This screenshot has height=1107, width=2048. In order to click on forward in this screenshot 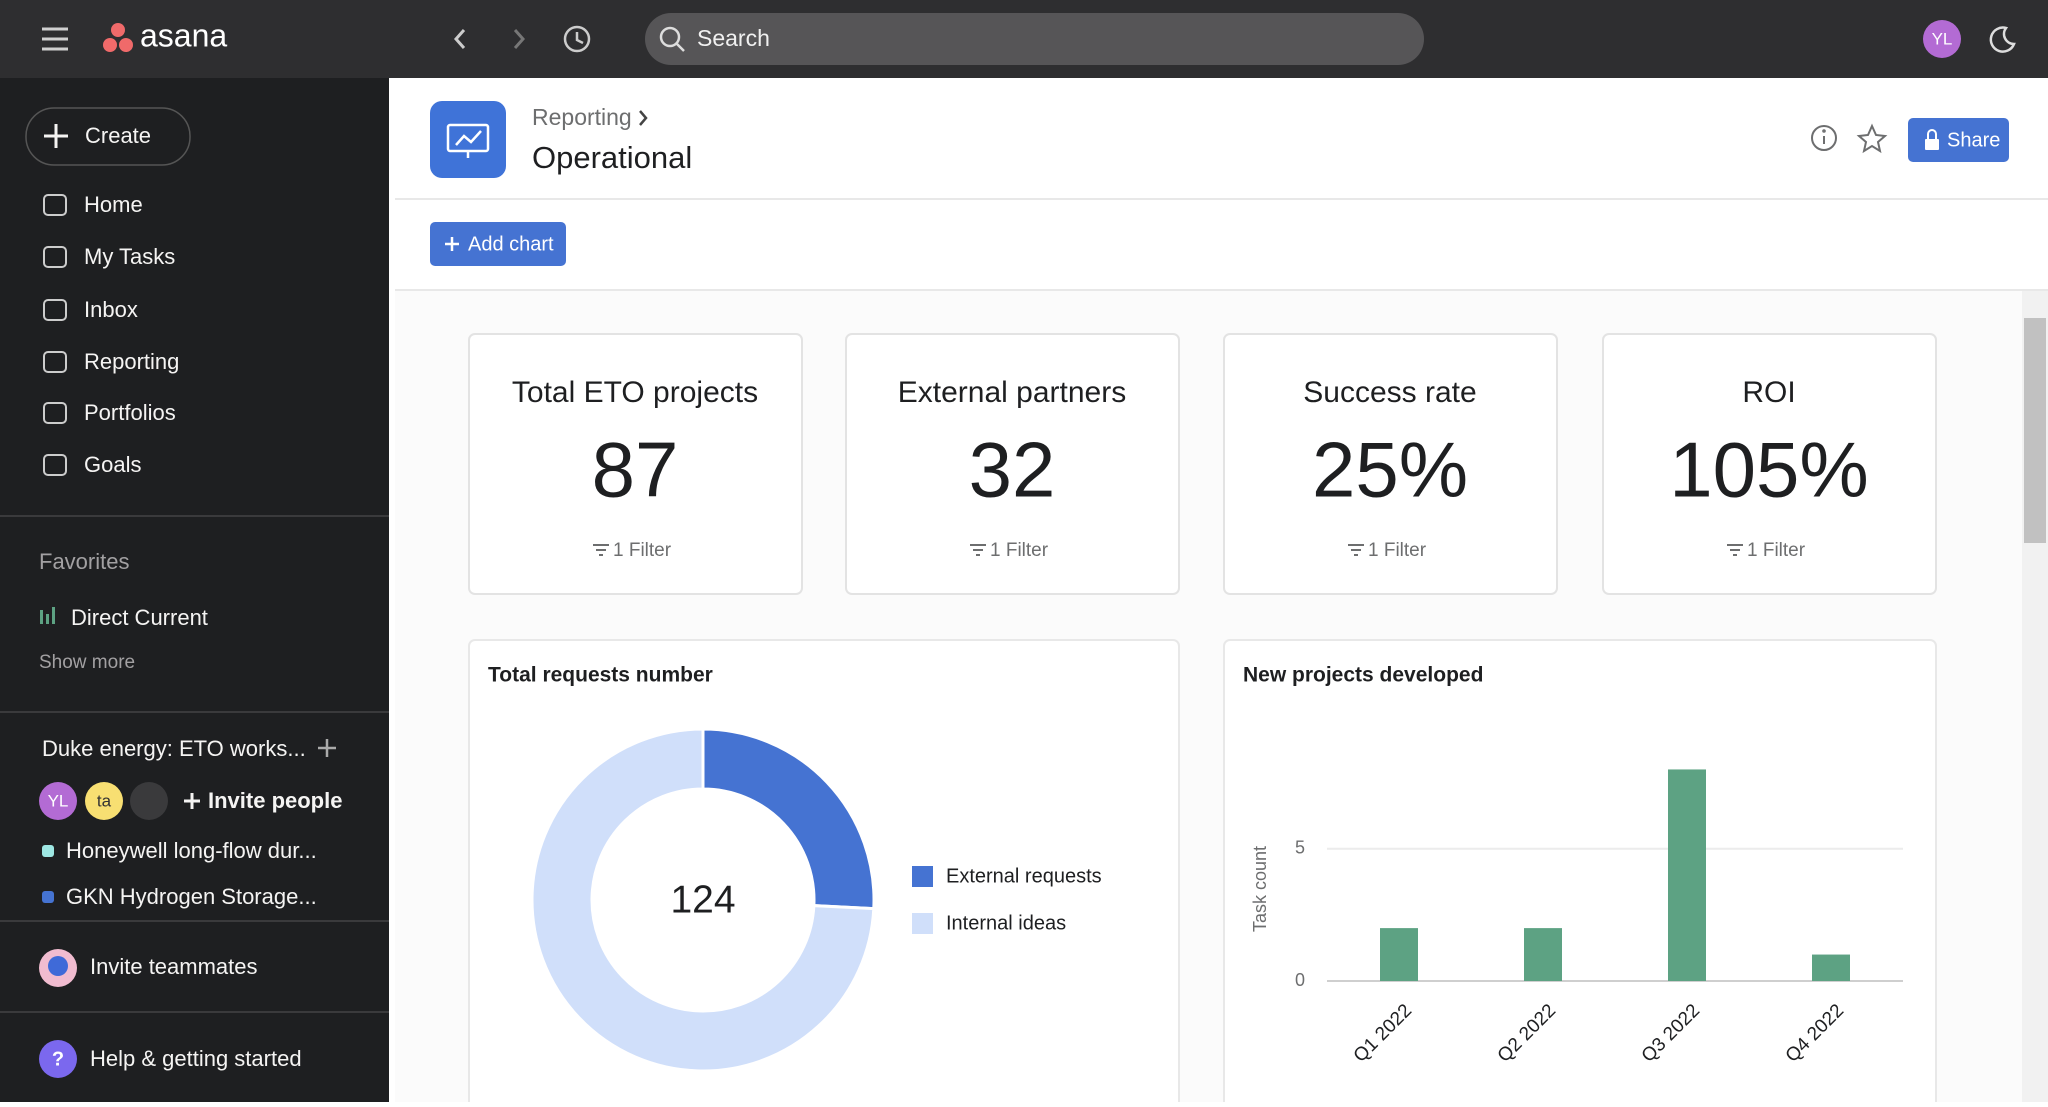, I will do `click(519, 39)`.